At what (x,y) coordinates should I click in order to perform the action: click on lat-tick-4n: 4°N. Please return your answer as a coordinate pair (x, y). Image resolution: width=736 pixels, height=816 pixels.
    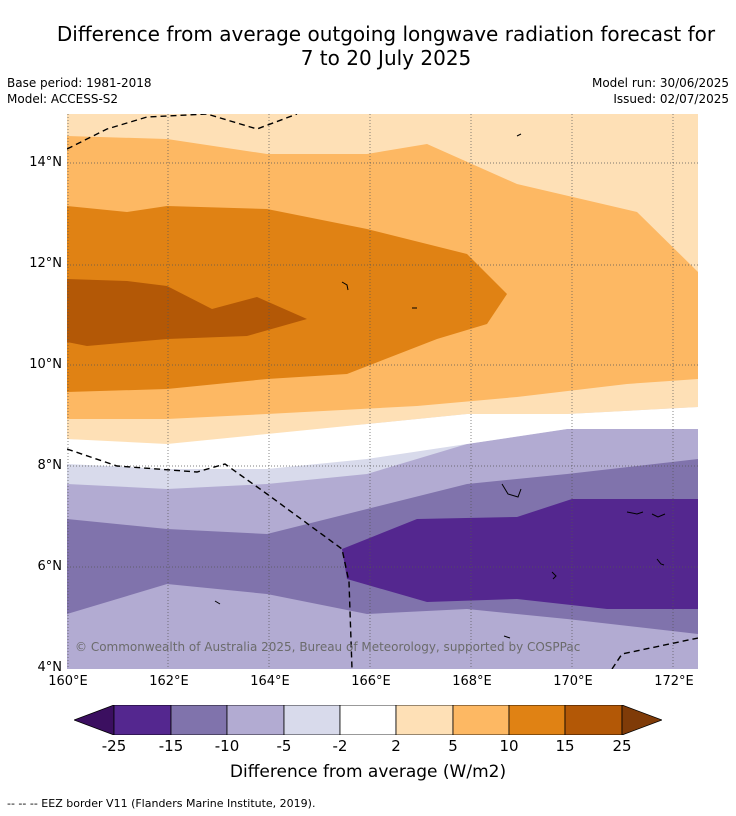
    Looking at the image, I should click on (50, 667).